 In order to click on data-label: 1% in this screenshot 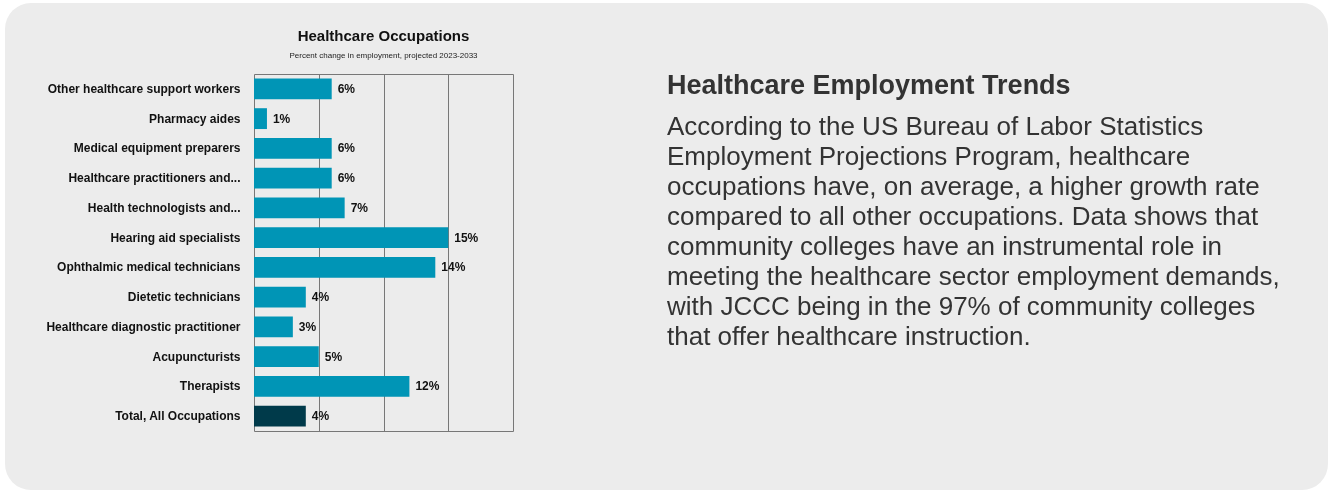, I will do `click(281, 118)`.